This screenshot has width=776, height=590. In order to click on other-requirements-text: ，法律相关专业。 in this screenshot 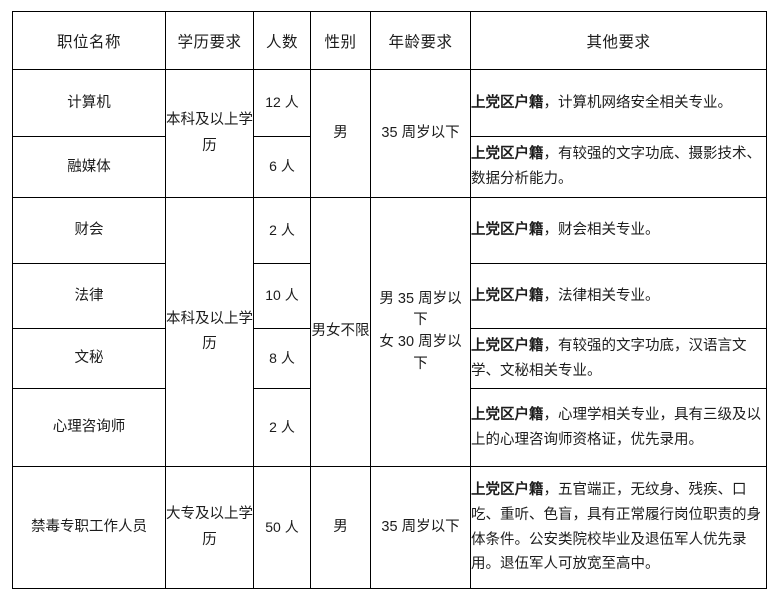, I will do `click(601, 295)`.